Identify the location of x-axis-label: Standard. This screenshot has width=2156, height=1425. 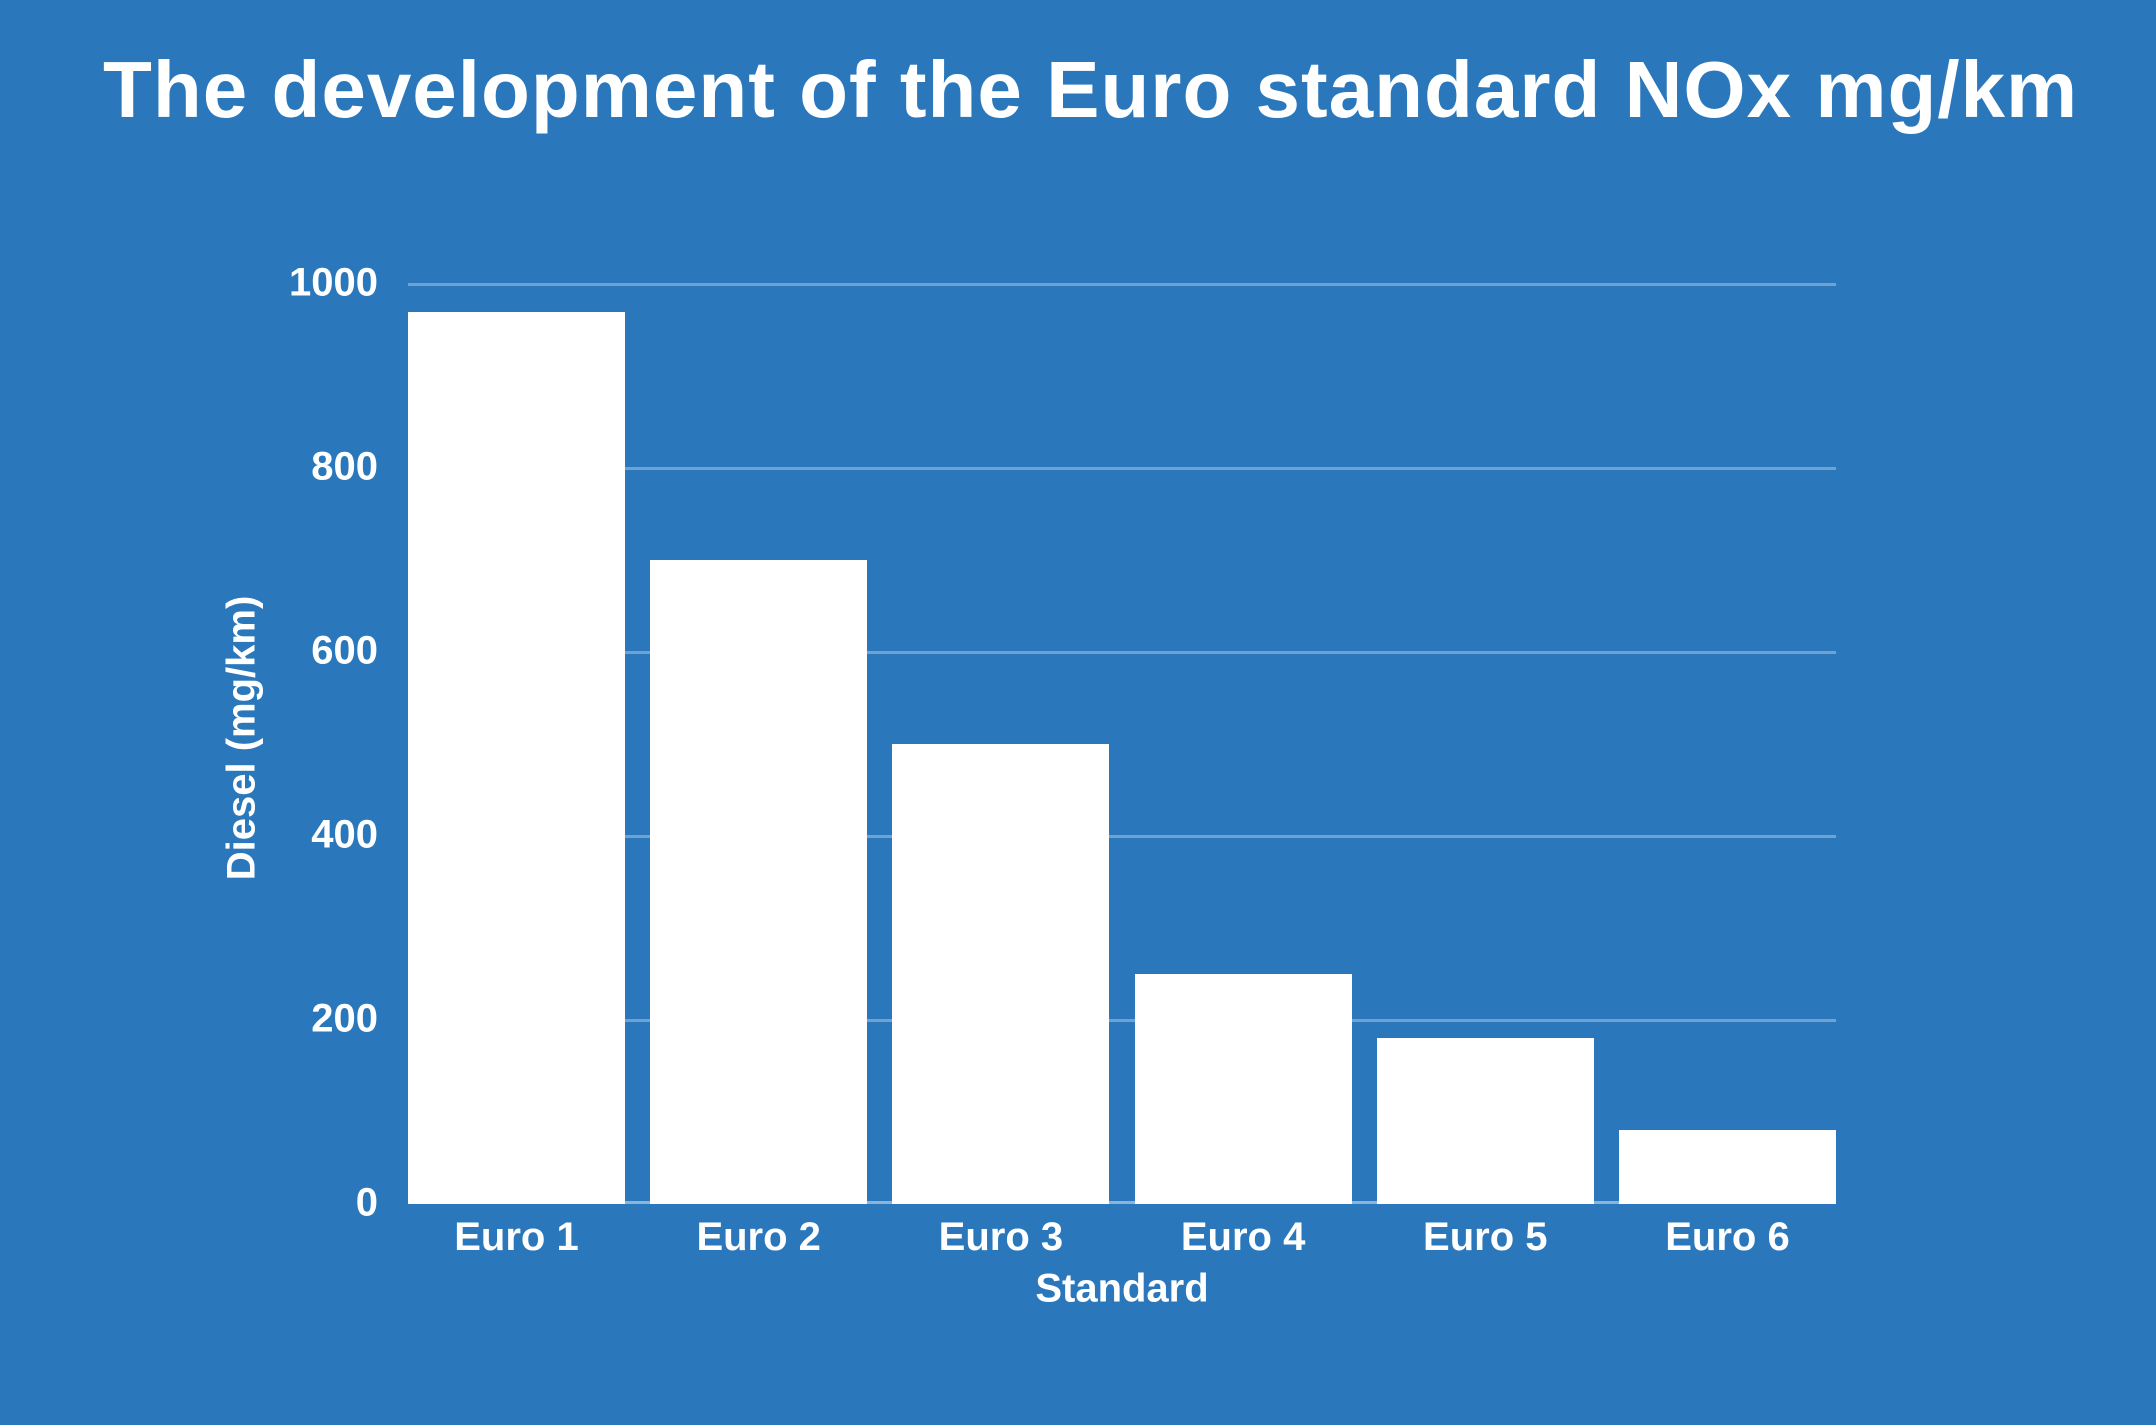
(1122, 1288).